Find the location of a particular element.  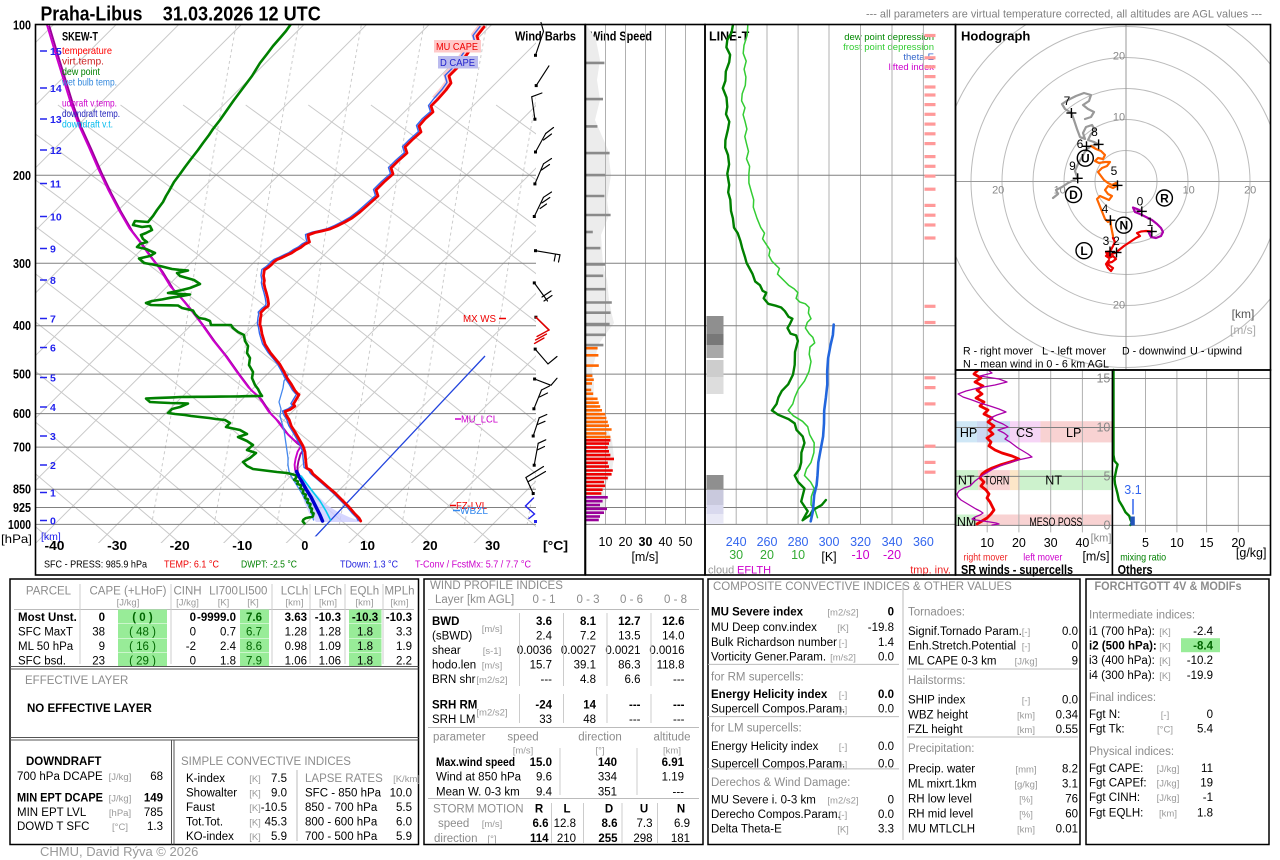

svg-text: LI500 is located at coordinates (253, 592).